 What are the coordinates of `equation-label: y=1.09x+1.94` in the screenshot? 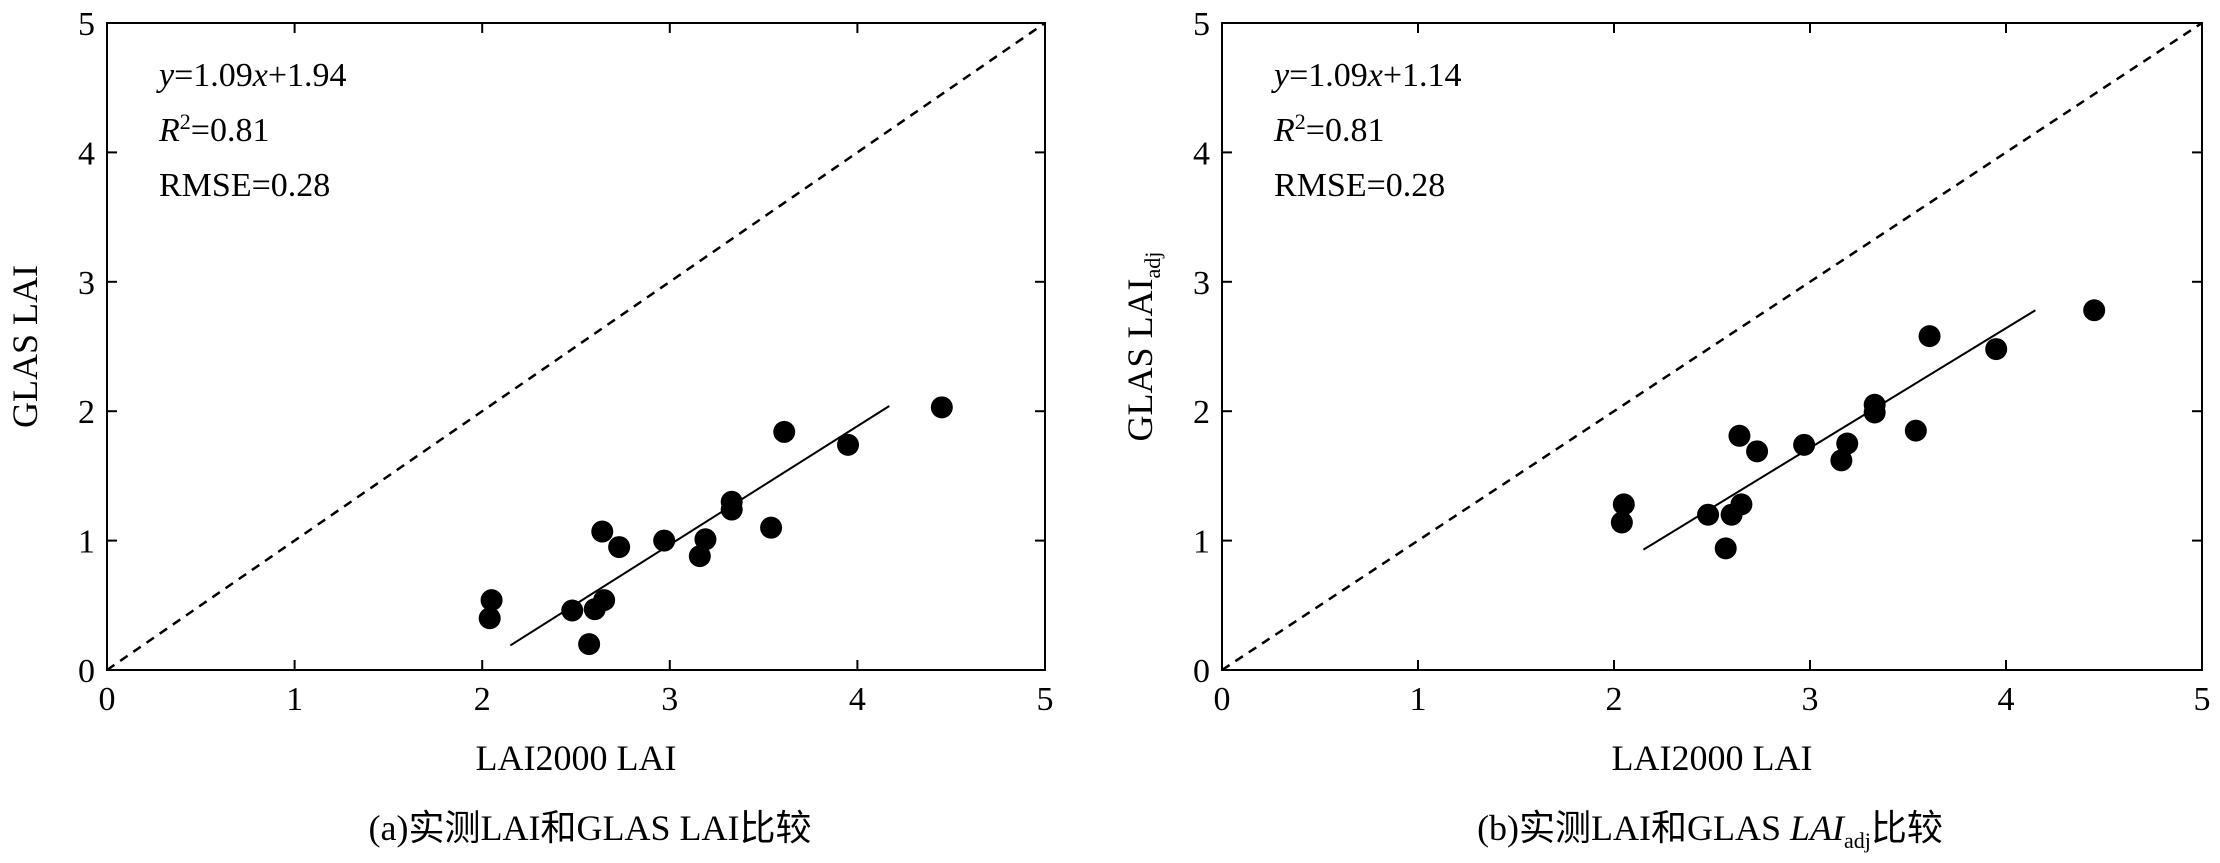 It's located at (251, 75).